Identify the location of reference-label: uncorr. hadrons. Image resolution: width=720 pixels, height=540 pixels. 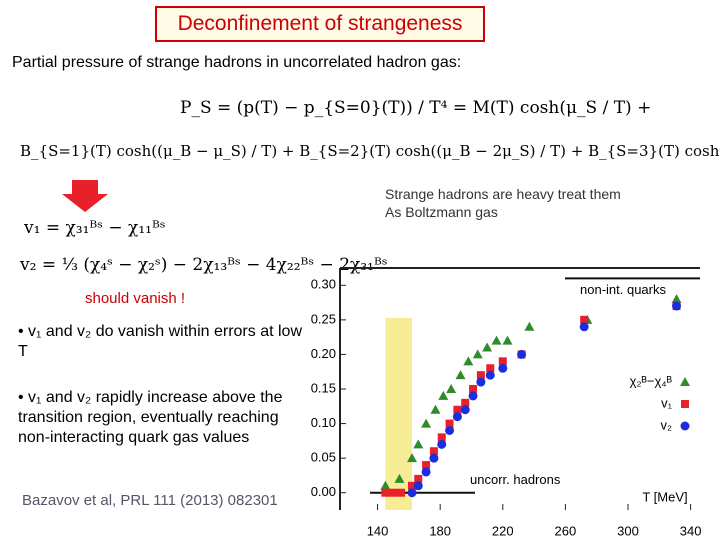
(515, 479).